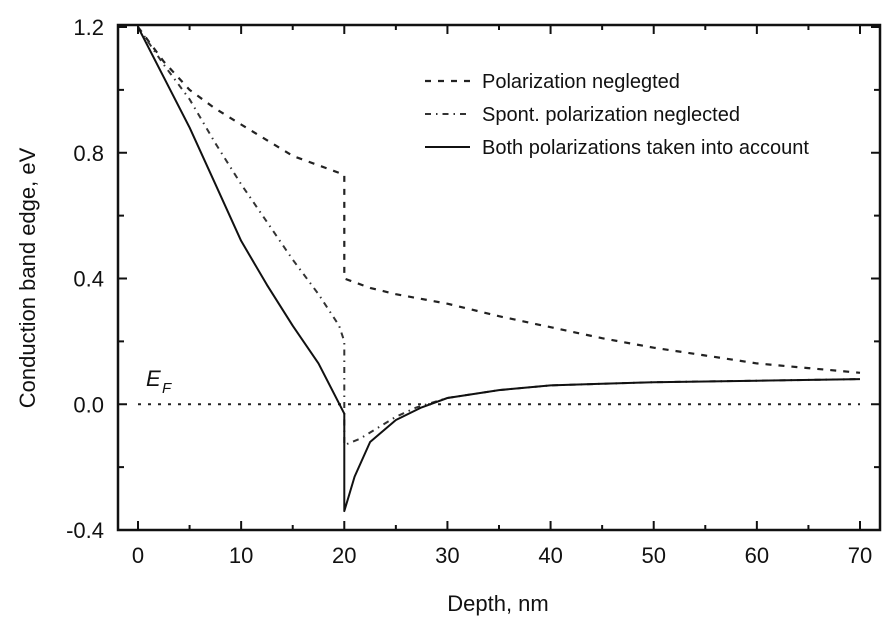 The height and width of the screenshot is (631, 889). I want to click on x-axis-title: Depth, nm, so click(498, 603).